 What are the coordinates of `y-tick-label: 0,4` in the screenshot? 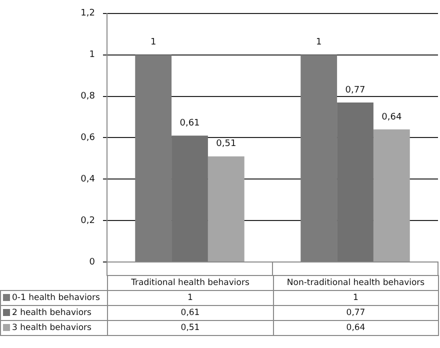 It's located at (88, 179).